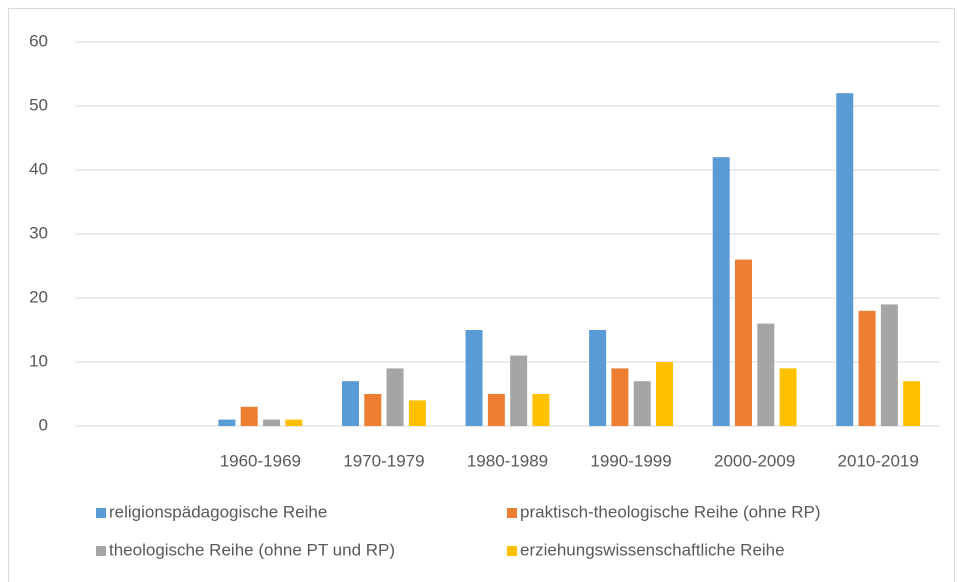  What do you see at coordinates (38, 168) in the screenshot?
I see `y-tick-label: 40` at bounding box center [38, 168].